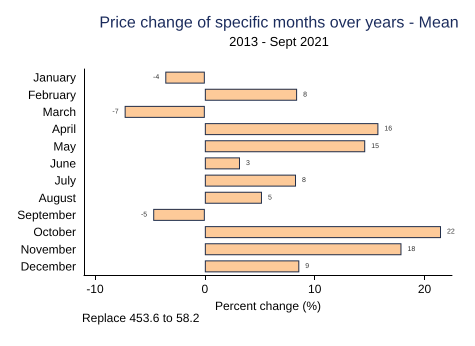 The height and width of the screenshot is (346, 475). What do you see at coordinates (54, 77) in the screenshot?
I see `y-tick-label: January` at bounding box center [54, 77].